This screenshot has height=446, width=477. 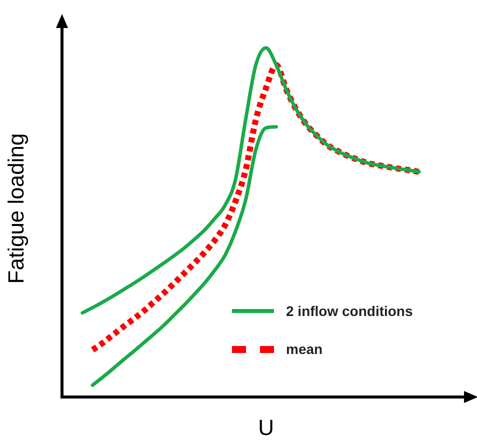 What do you see at coordinates (15, 208) in the screenshot?
I see `y-axis-title: Fatigue loading` at bounding box center [15, 208].